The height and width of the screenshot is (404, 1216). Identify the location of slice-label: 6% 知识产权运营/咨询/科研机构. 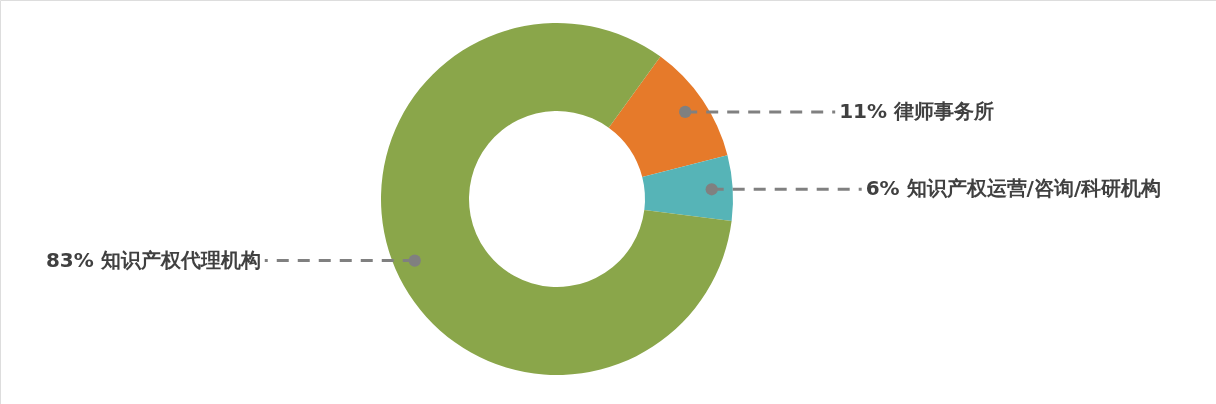
(1013, 188).